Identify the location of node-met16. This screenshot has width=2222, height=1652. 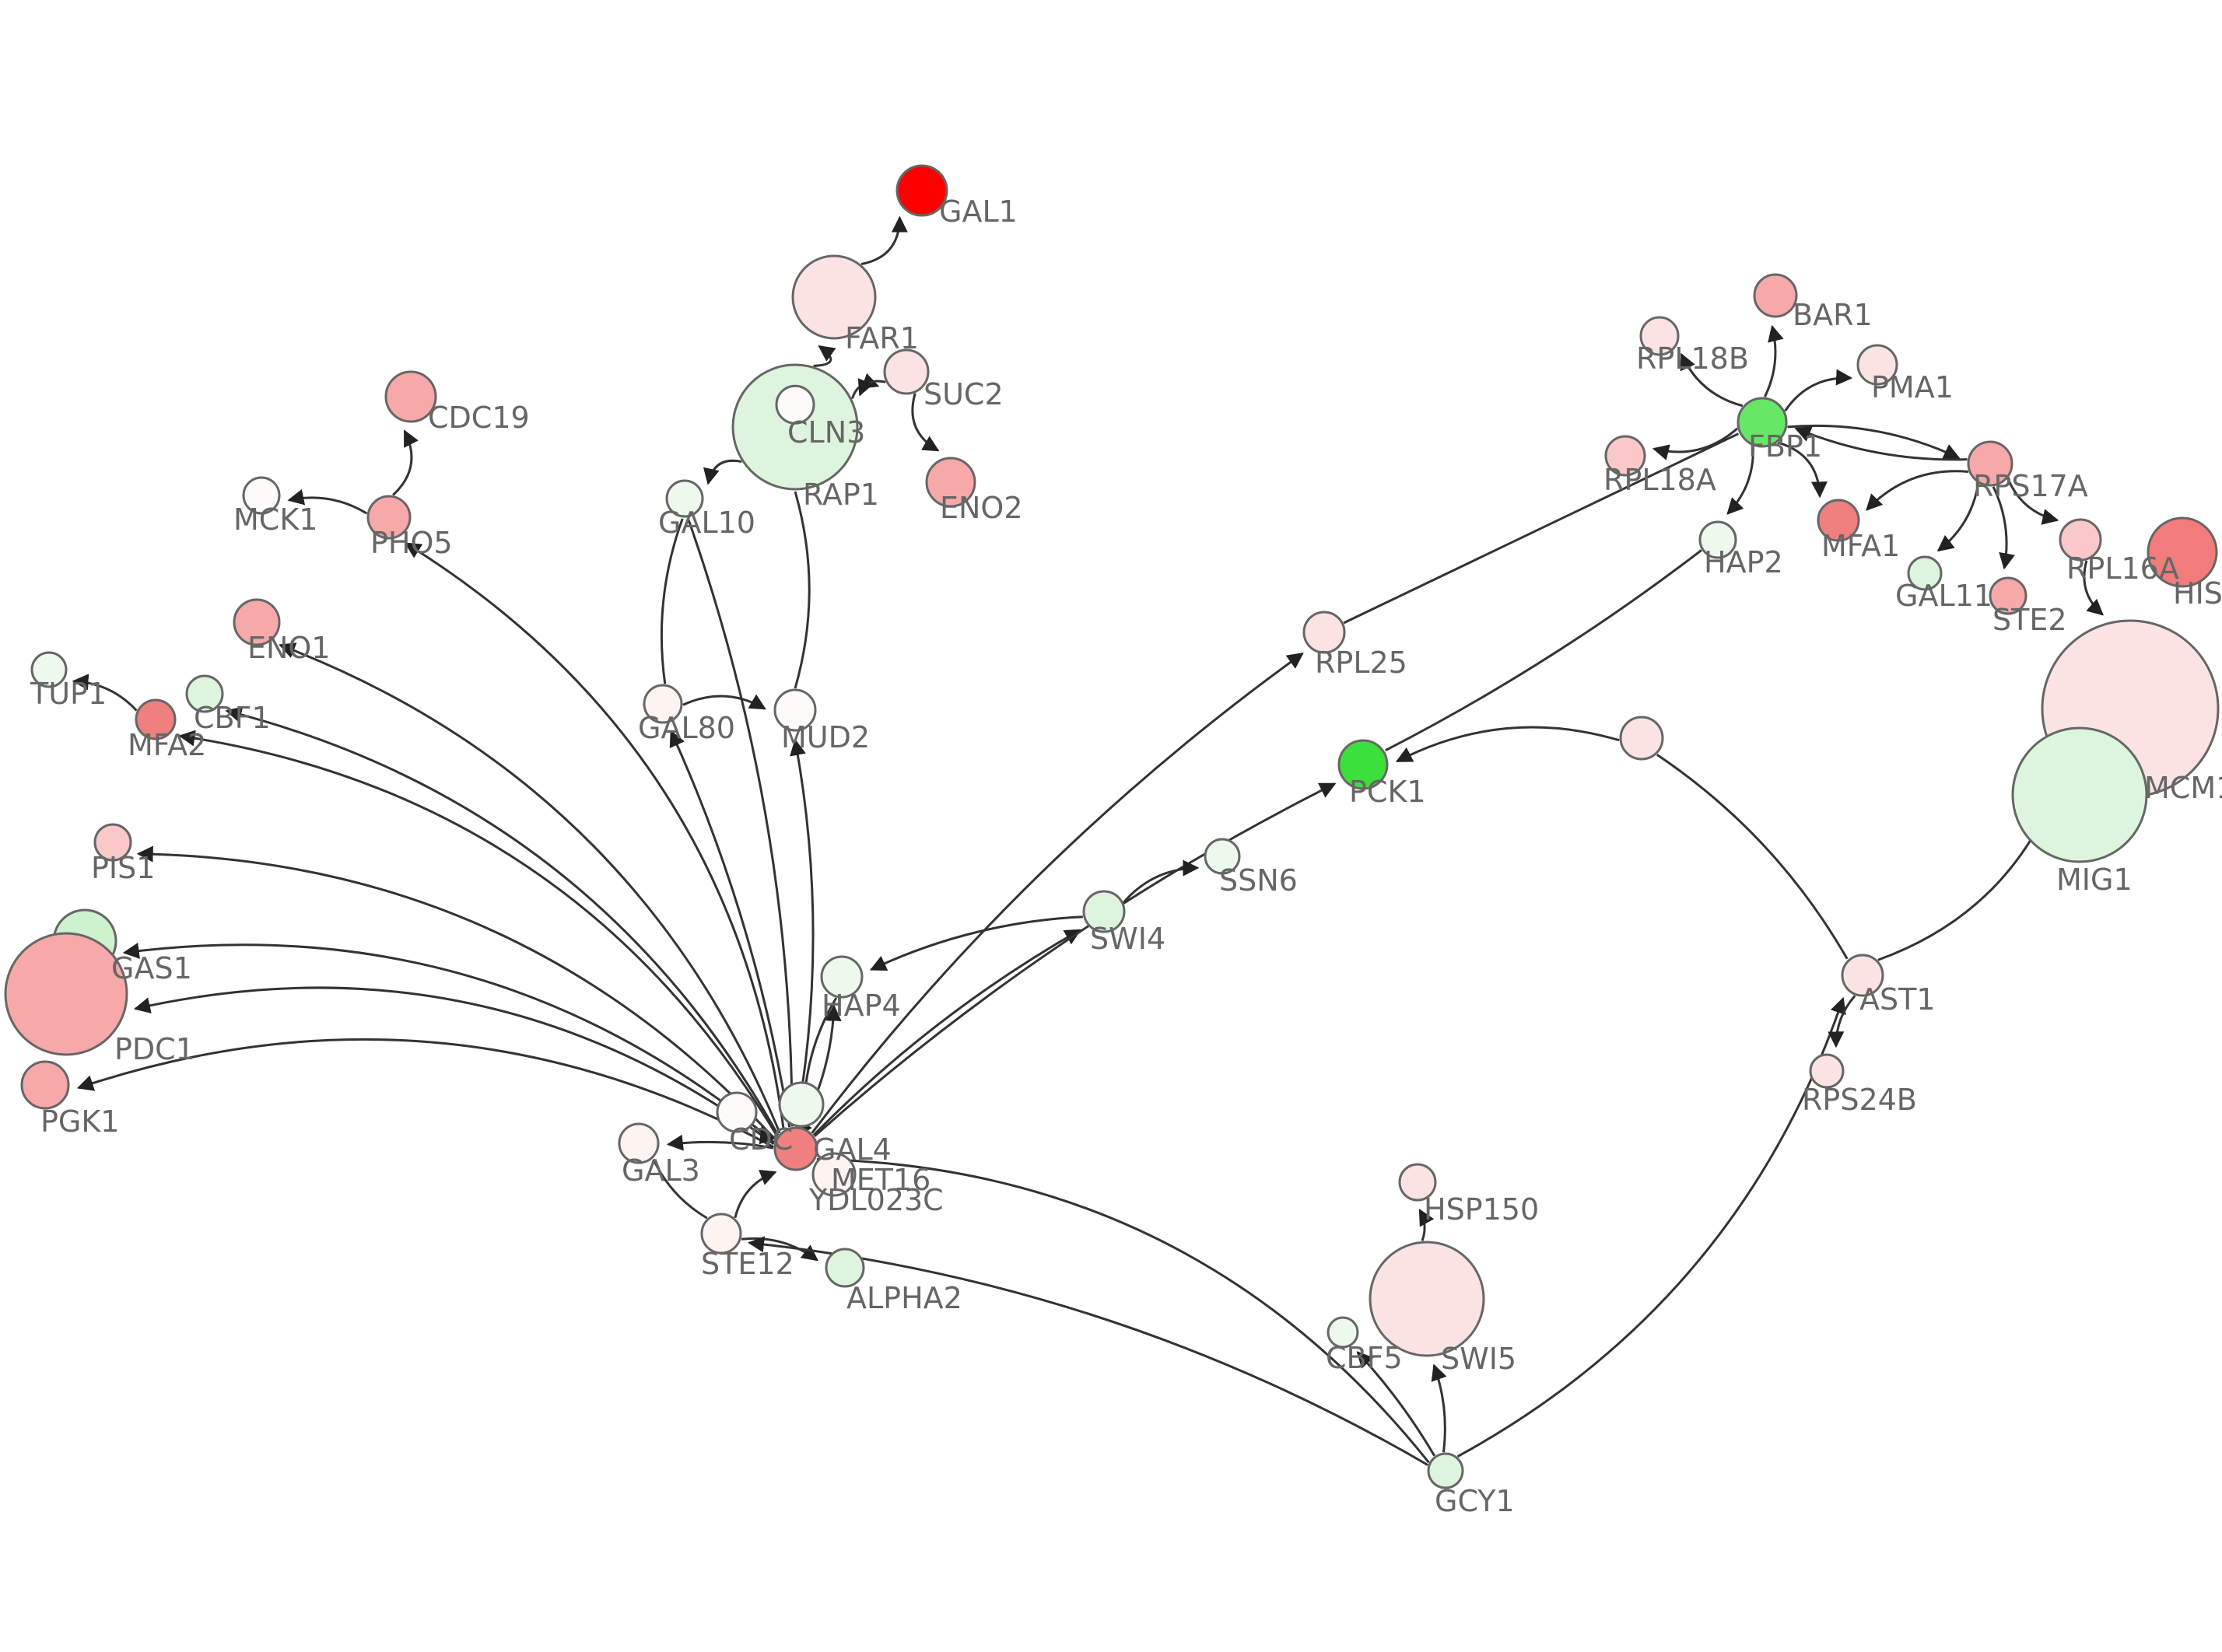
(801, 1104).